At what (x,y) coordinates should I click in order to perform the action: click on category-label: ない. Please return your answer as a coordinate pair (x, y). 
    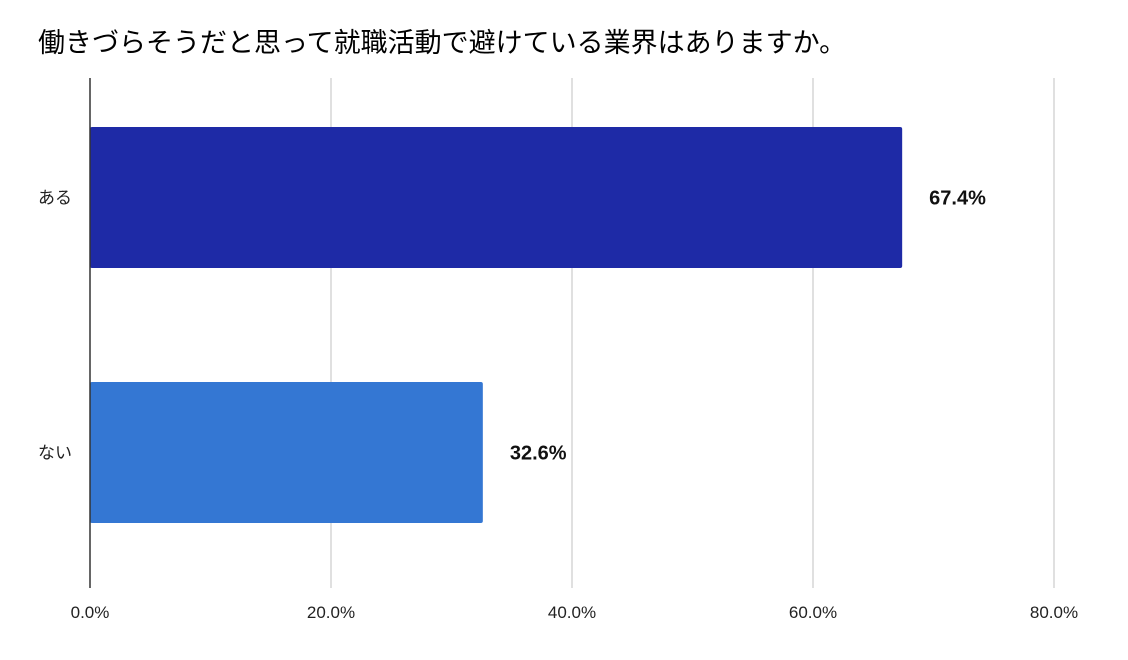
    Looking at the image, I should click on (55, 454).